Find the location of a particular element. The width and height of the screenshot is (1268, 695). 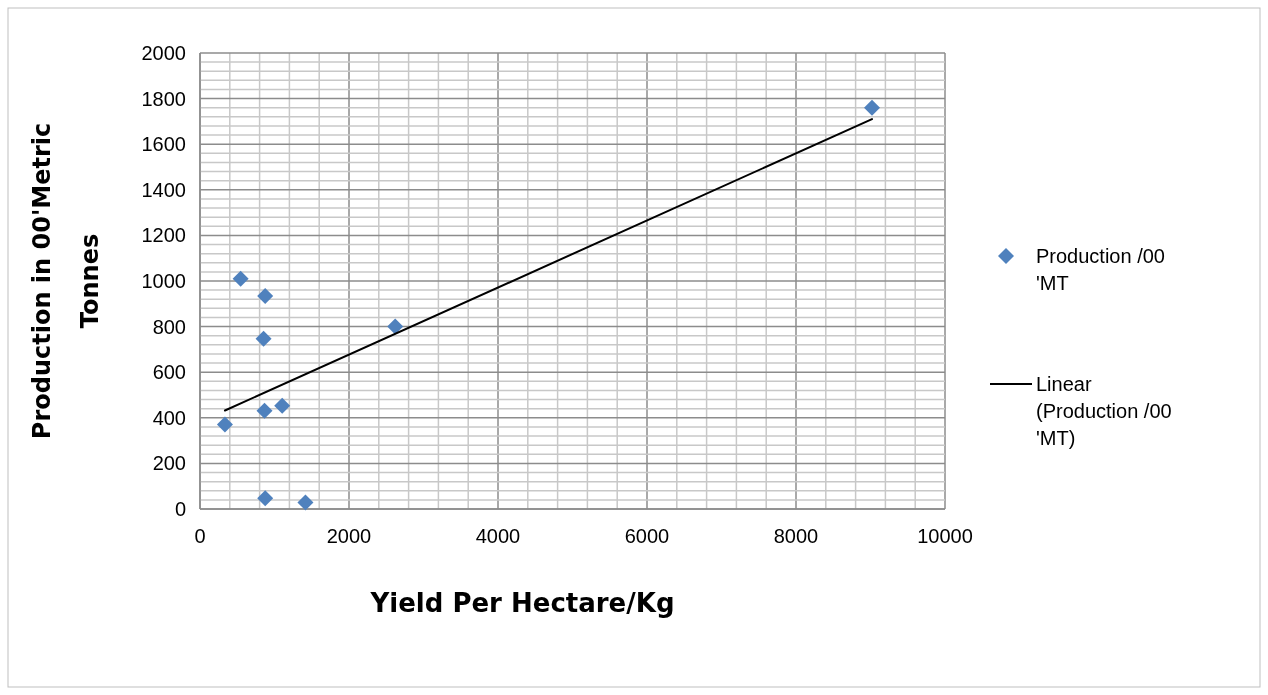

x-tick-label: 10000 is located at coordinates (945, 536).